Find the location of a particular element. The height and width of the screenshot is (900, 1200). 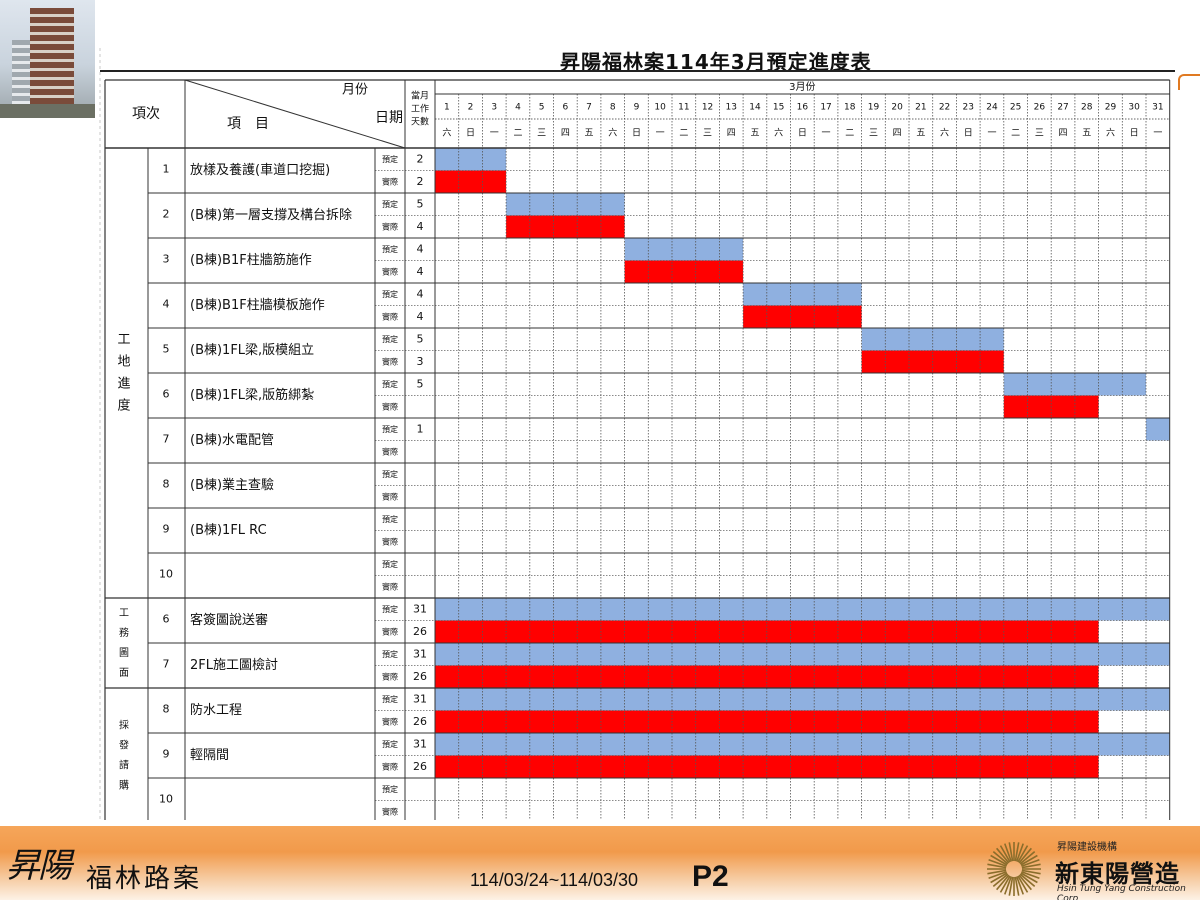

day-number: 12 is located at coordinates (707, 108).